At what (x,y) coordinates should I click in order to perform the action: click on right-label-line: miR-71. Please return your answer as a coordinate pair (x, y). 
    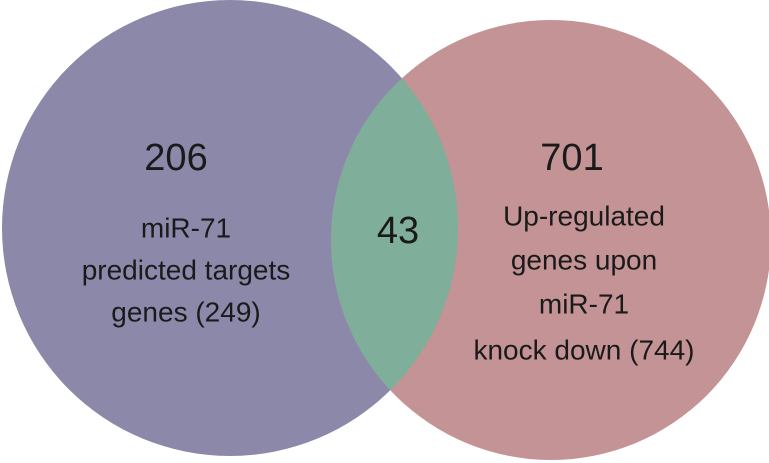
    Looking at the image, I should click on (584, 303).